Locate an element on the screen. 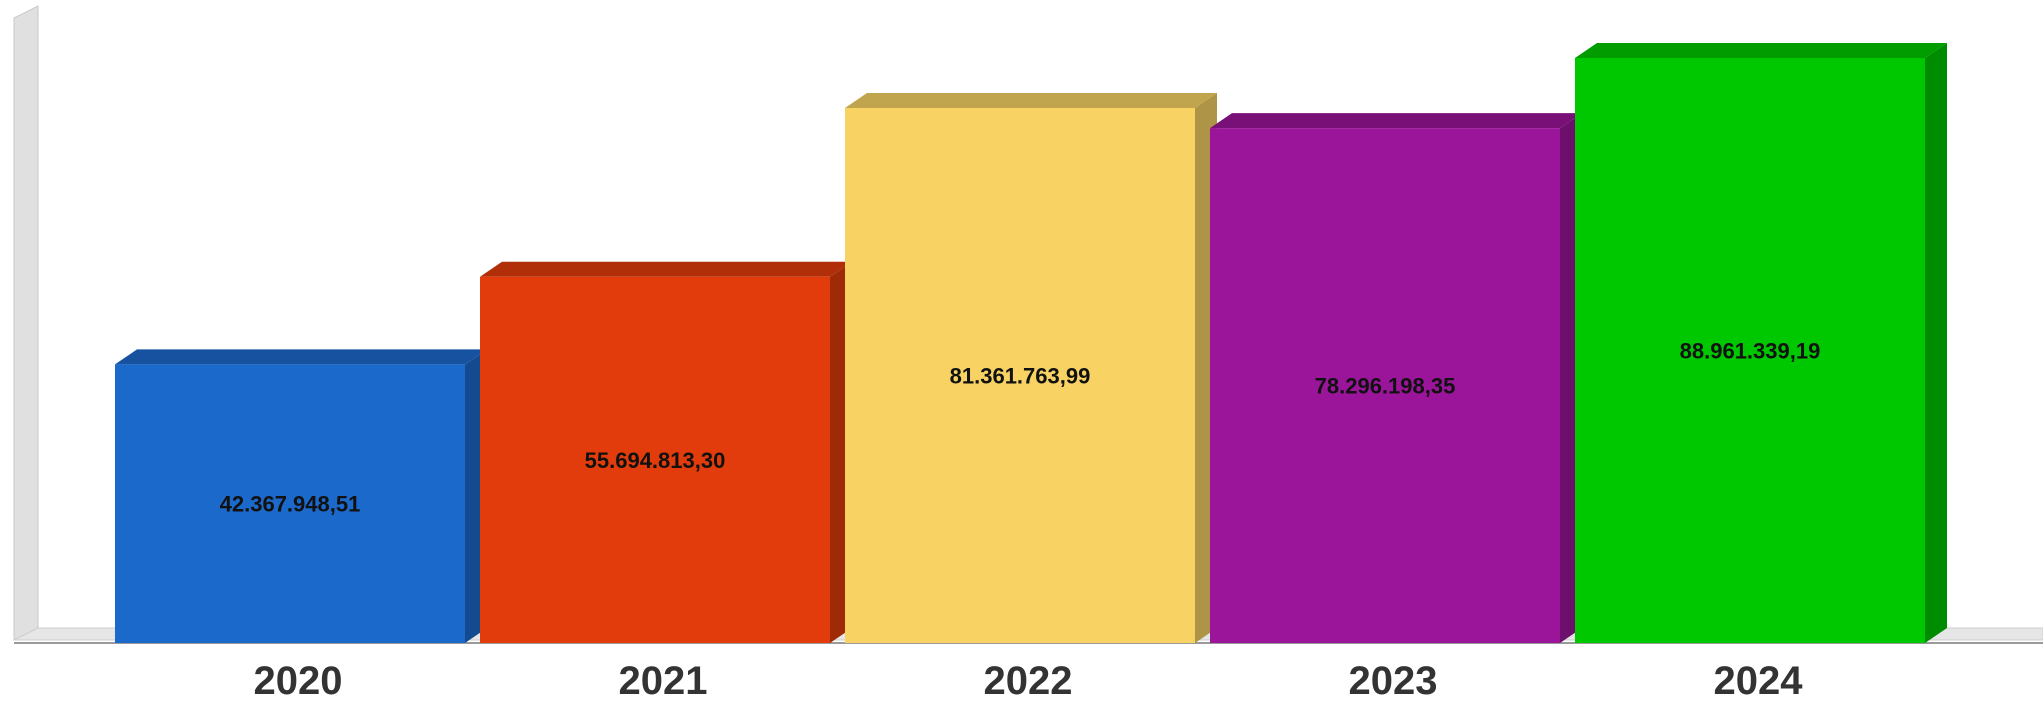 The width and height of the screenshot is (2043, 702). bar-front-2022 is located at coordinates (1020, 375).